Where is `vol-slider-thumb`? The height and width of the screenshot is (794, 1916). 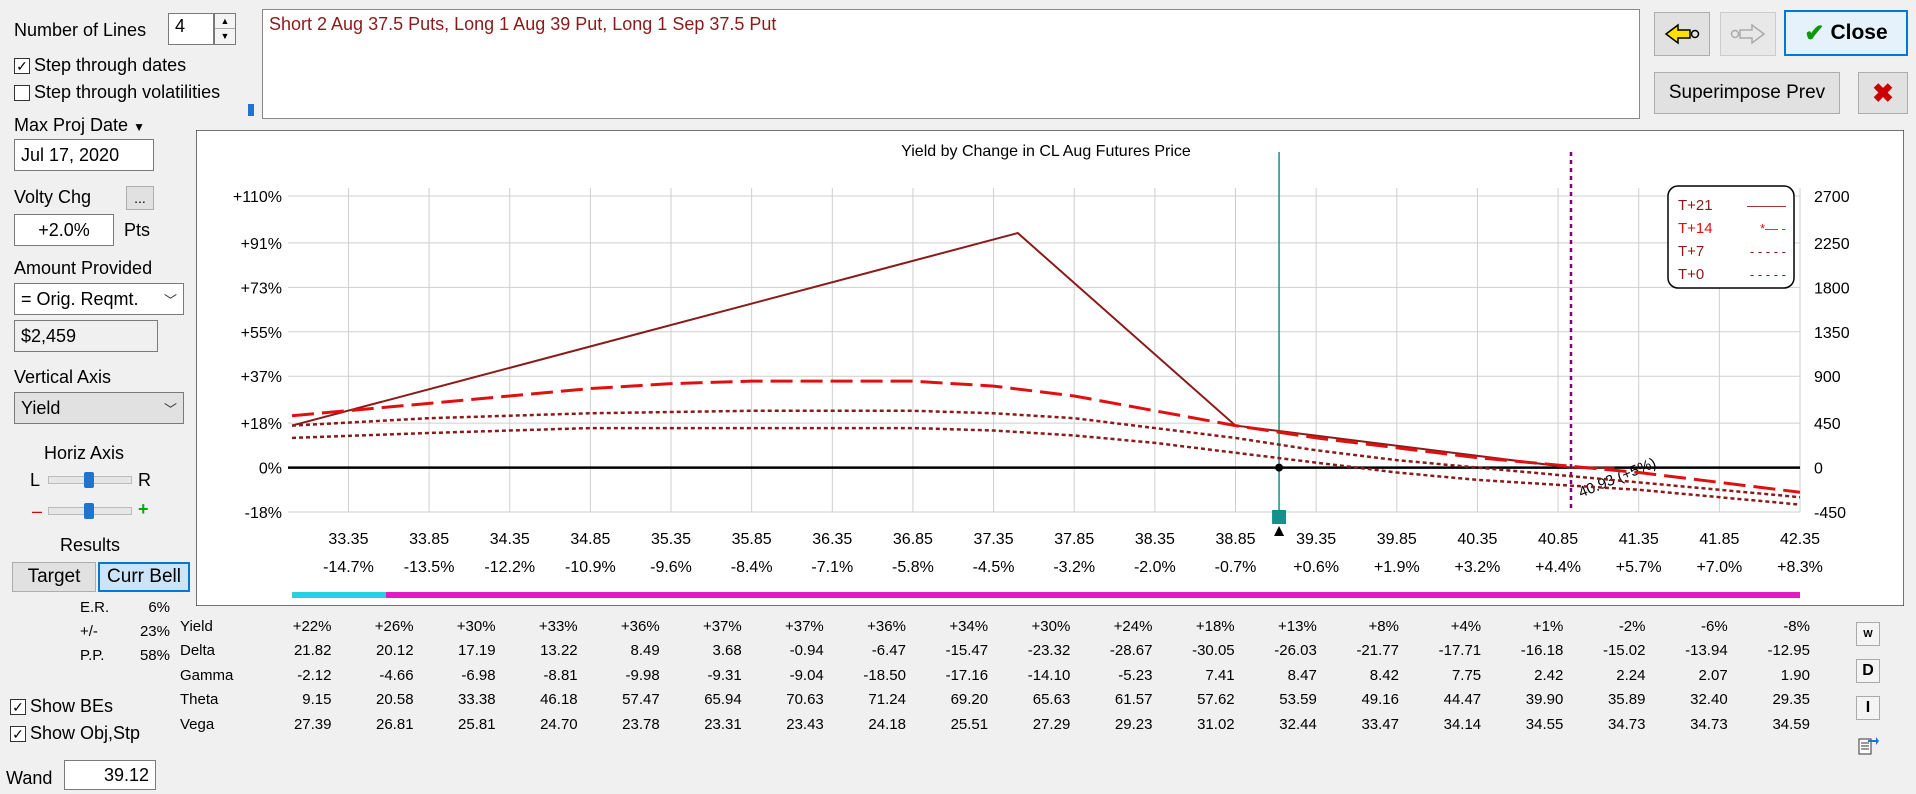
vol-slider-thumb is located at coordinates (251, 110).